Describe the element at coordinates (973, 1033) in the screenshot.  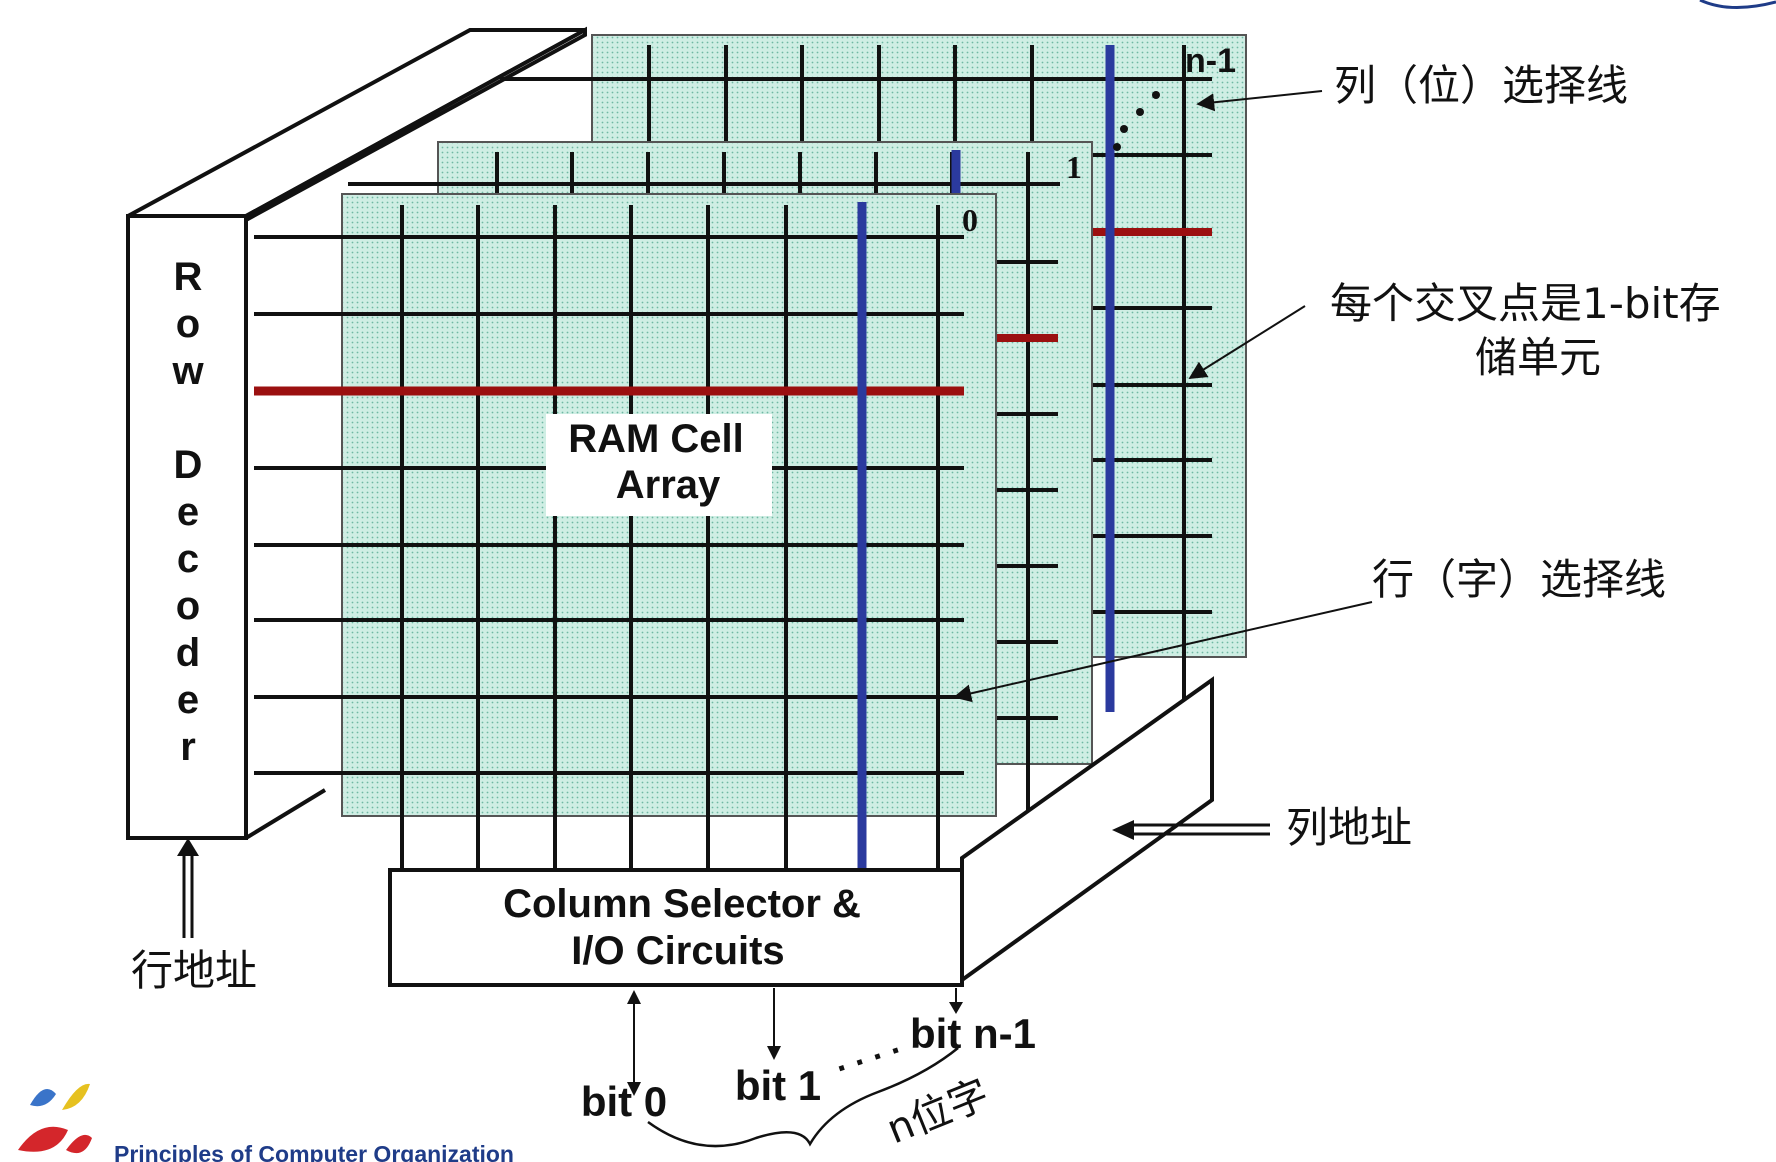
I see `bitn-label: bit n-1` at that location.